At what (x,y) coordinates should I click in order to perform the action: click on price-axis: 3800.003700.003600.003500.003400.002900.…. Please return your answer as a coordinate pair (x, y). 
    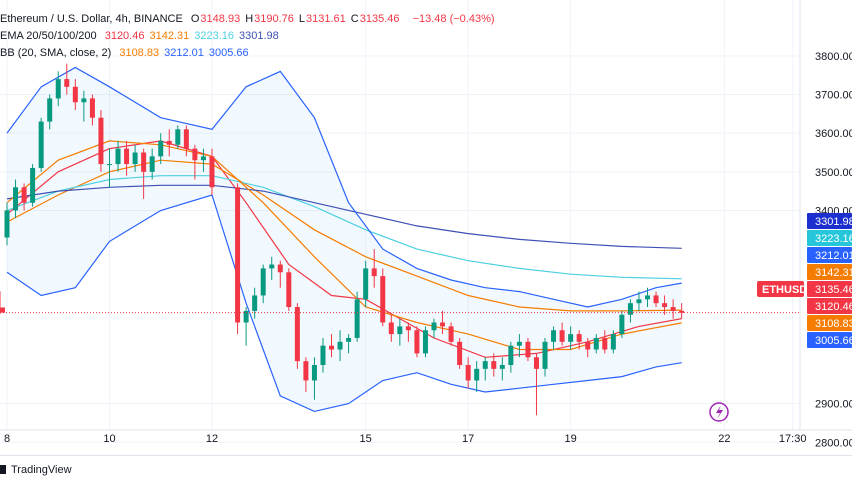
    Looking at the image, I should click on (833, 250).